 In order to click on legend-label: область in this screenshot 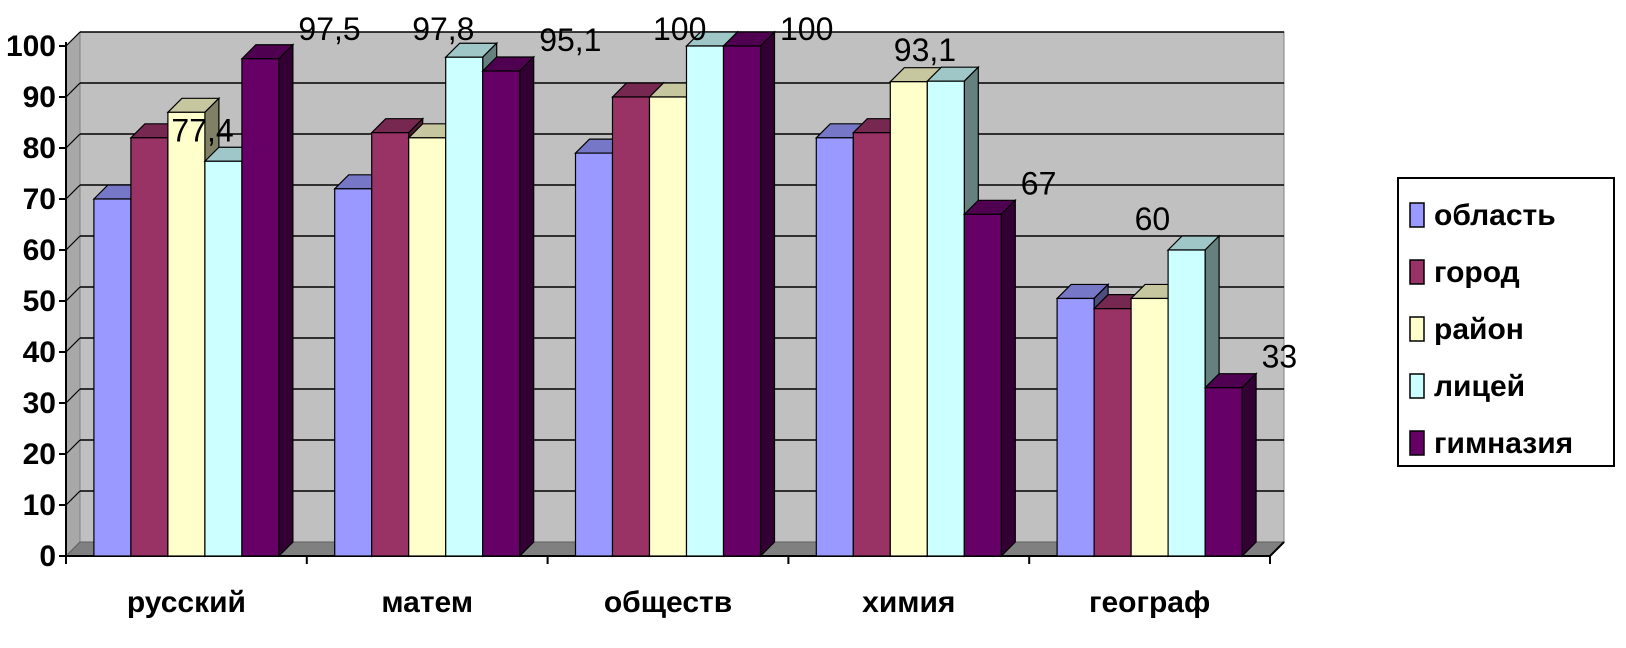, I will do `click(1495, 215)`.